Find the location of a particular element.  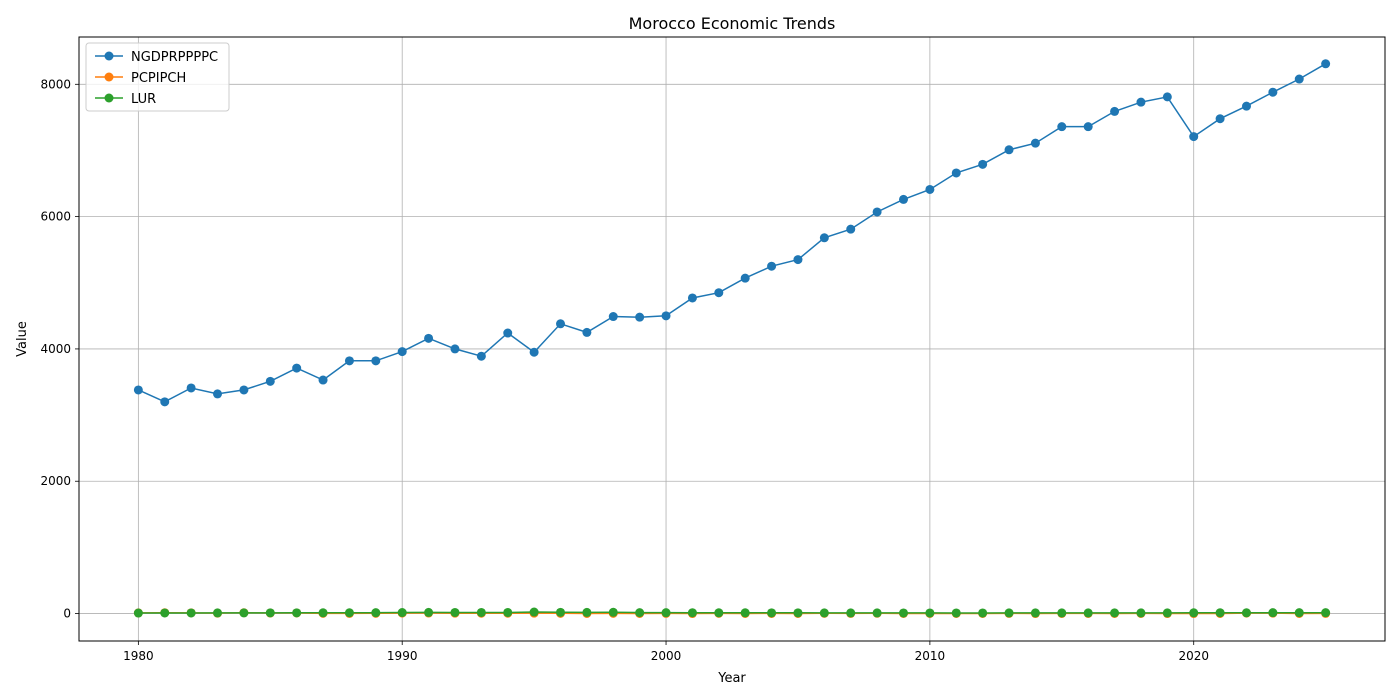

series-line-lur is located at coordinates (732, 612).